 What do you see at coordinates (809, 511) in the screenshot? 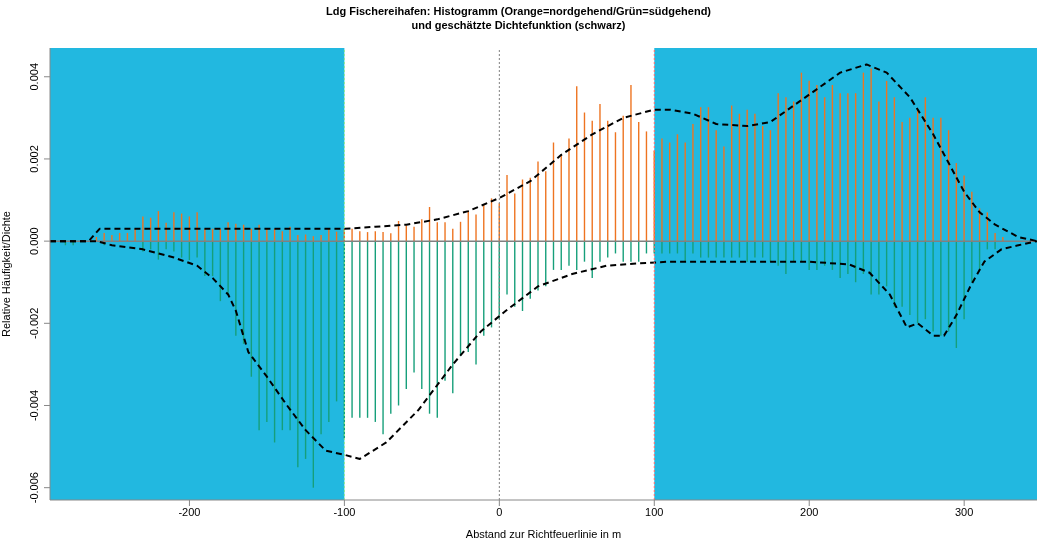
I see `x-tick-label: 200` at bounding box center [809, 511].